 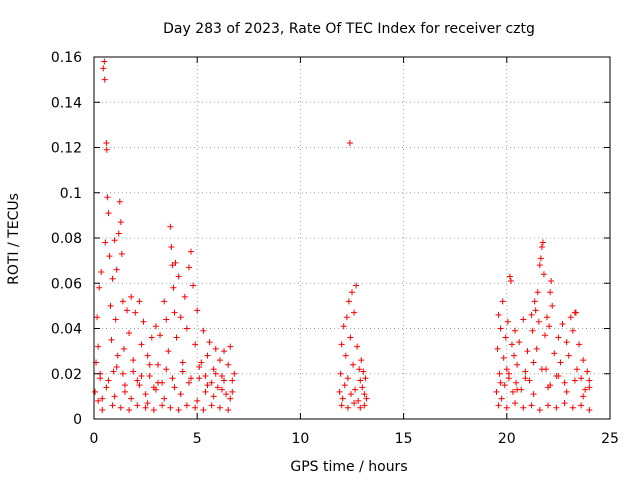 I want to click on y-tick-label: 0.06, so click(x=66, y=284).